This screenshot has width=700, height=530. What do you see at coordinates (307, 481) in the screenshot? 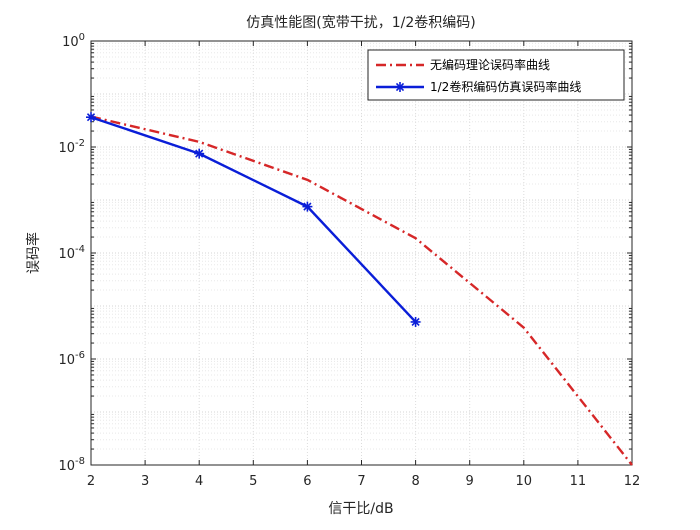
I see `x-tick-label: 6` at bounding box center [307, 481].